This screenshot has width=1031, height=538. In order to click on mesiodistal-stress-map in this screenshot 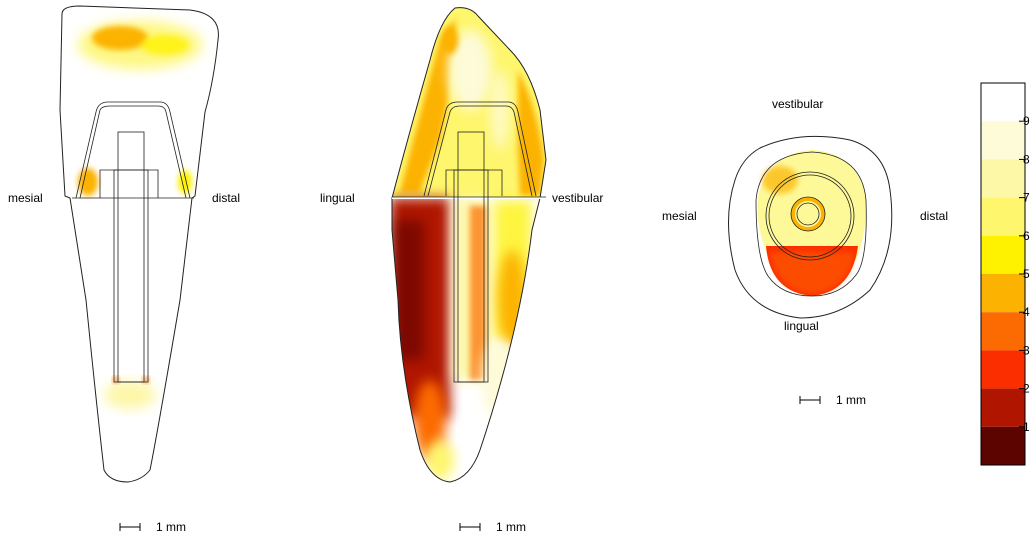, I will do `click(140, 215)`.